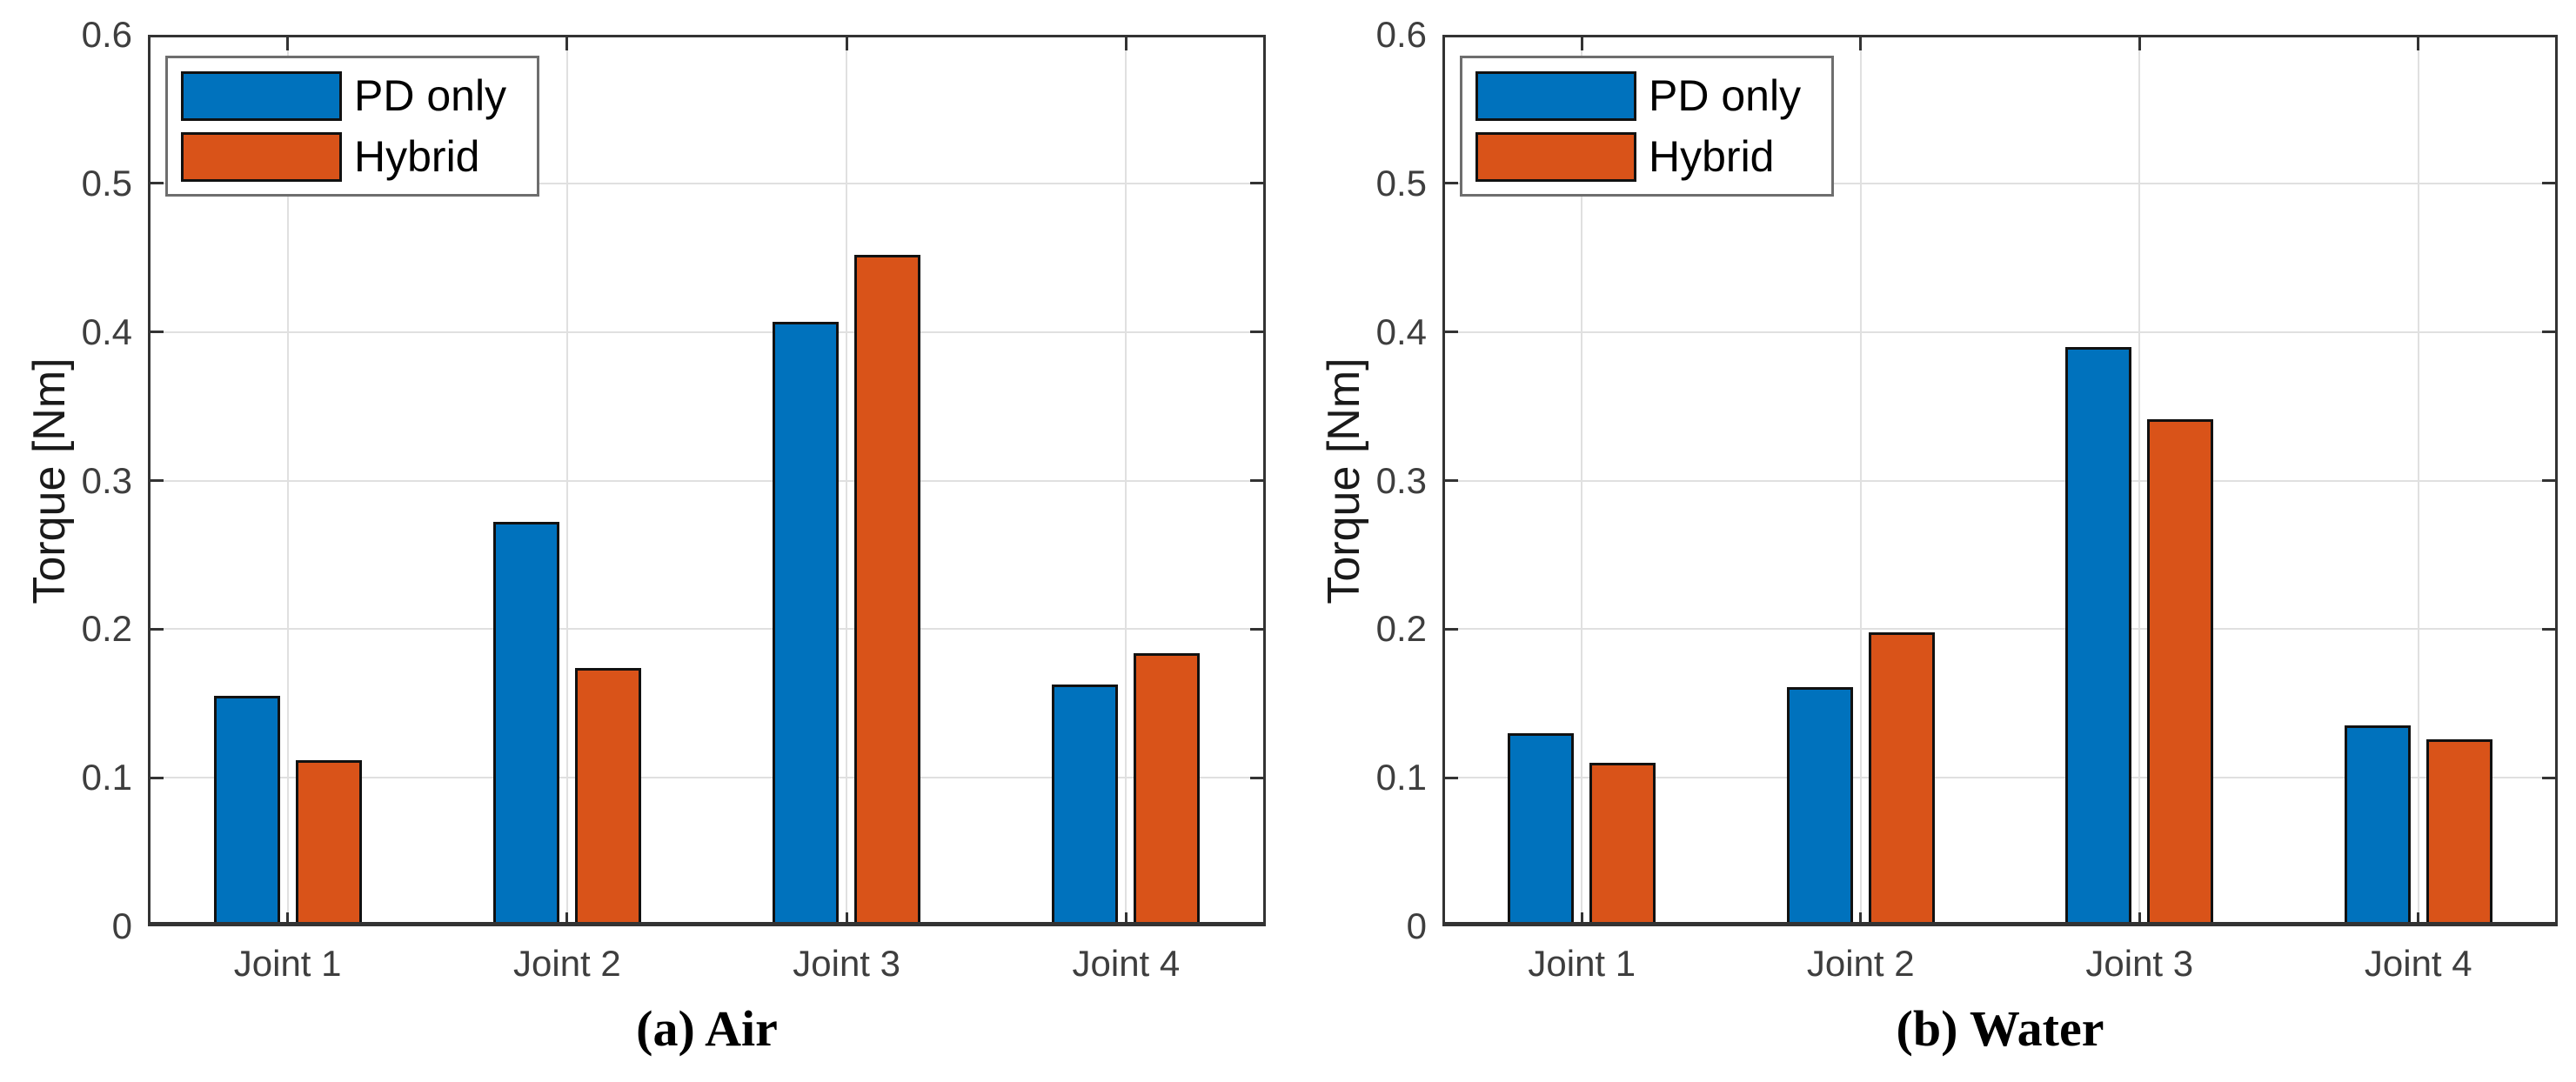  Describe the element at coordinates (2000, 1028) in the screenshot. I see `figure-caption-(b)-water: (b) Water` at that location.